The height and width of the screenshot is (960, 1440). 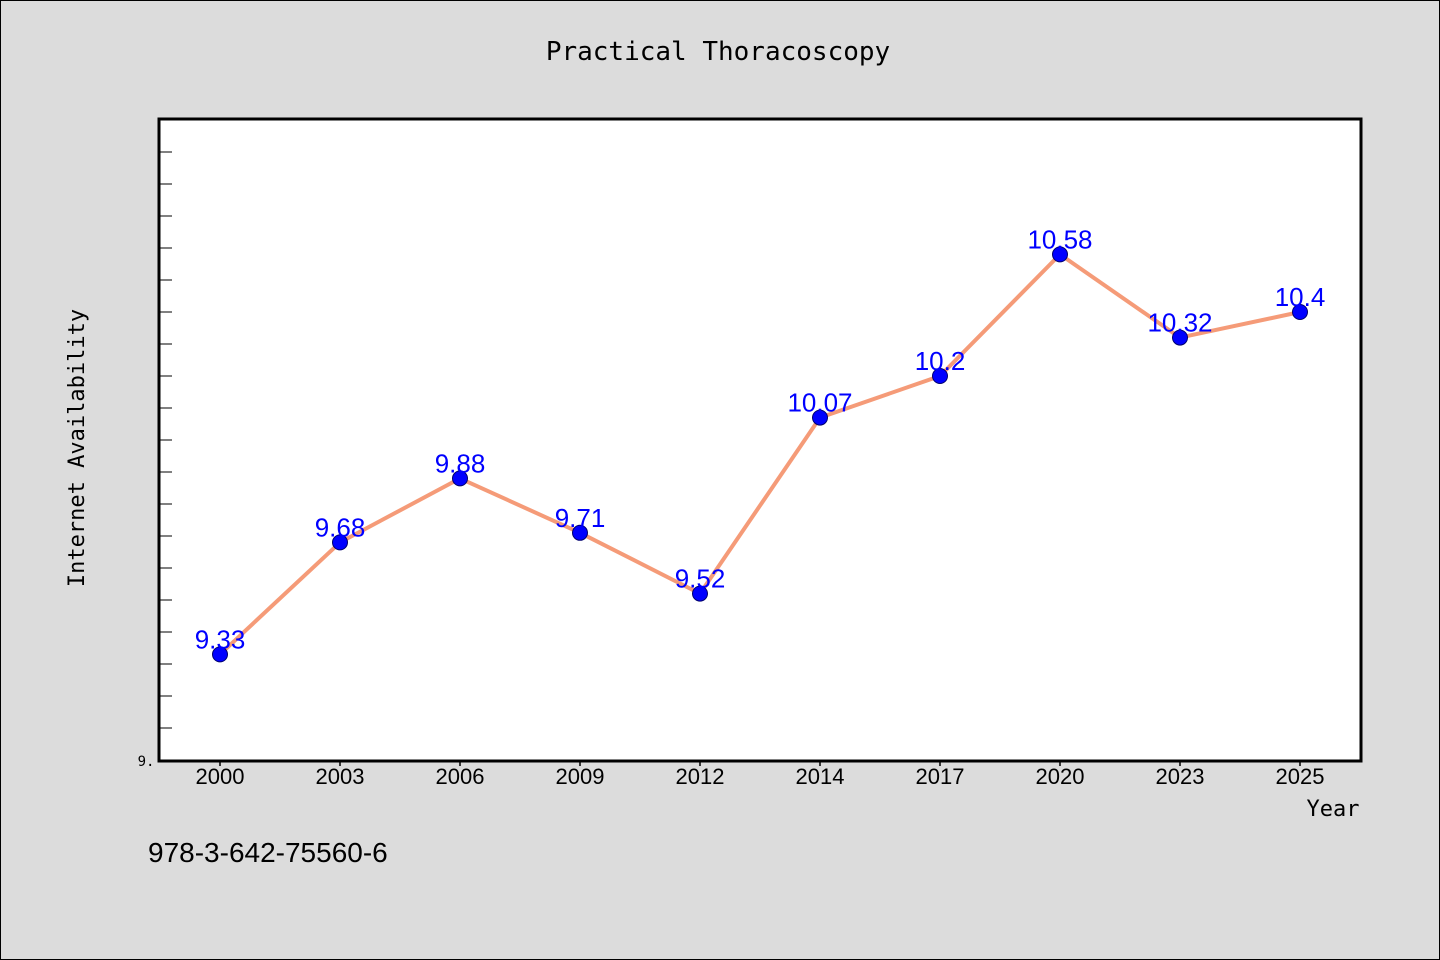 What do you see at coordinates (1059, 239) in the screenshot?
I see `data-label: 10.58` at bounding box center [1059, 239].